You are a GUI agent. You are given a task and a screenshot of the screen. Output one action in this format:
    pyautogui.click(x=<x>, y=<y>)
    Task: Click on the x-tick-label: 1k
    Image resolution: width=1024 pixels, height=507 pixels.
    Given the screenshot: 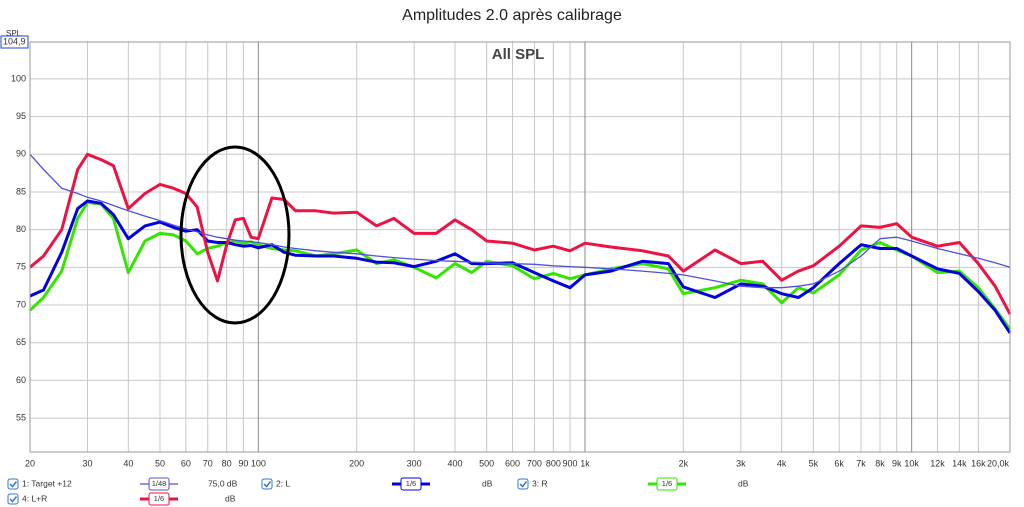 What is the action you would take?
    pyautogui.click(x=585, y=463)
    